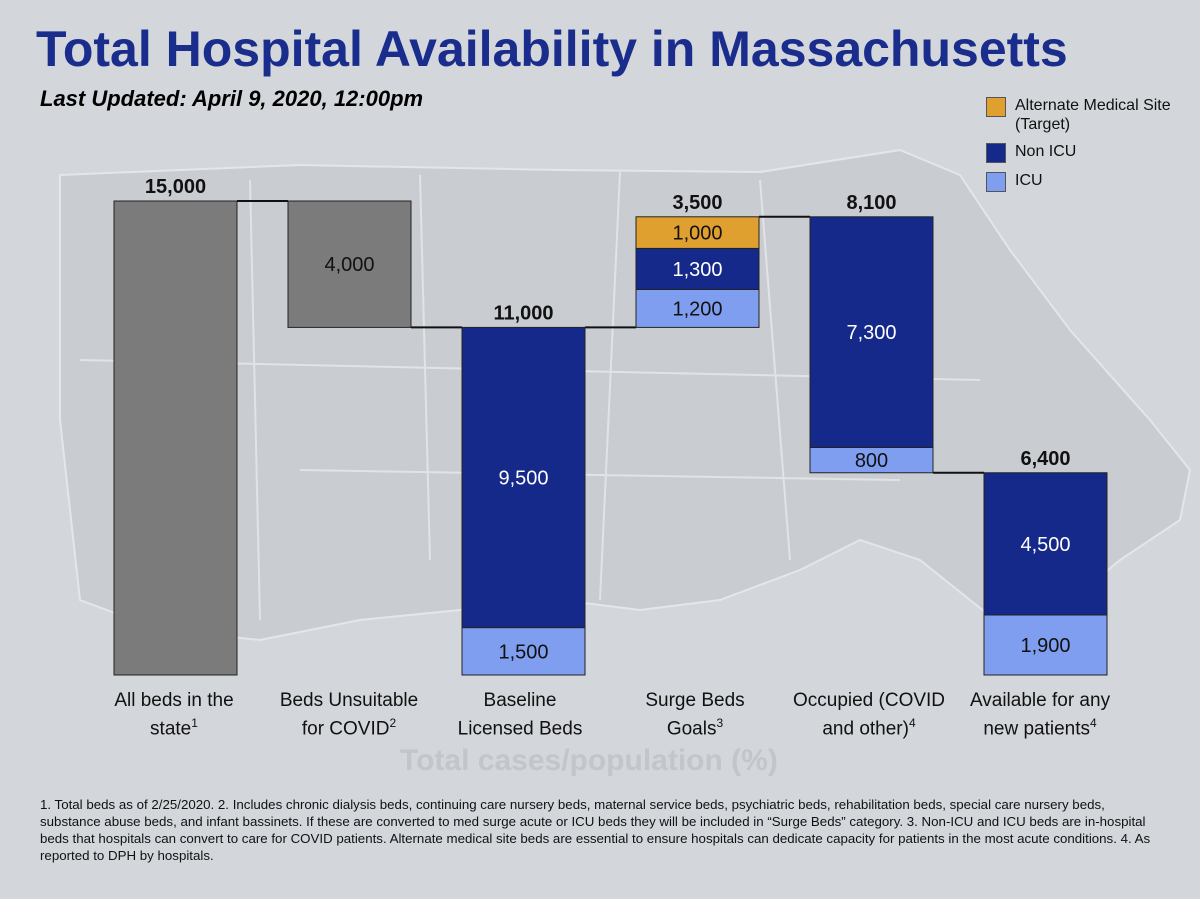  What do you see at coordinates (996, 182) in the screenshot?
I see `legend-swatch-icu` at bounding box center [996, 182].